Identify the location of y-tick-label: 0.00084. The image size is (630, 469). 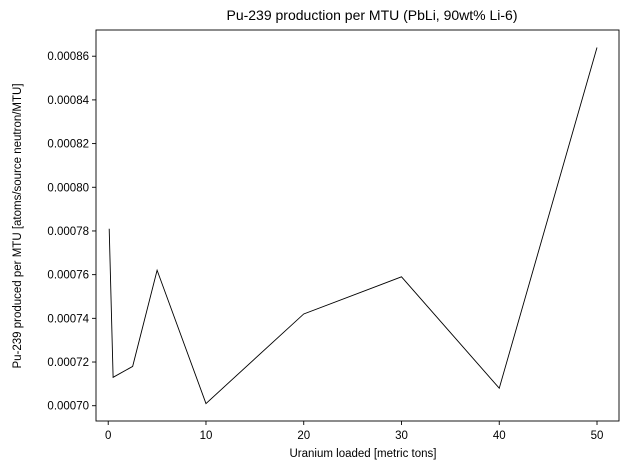
(68, 101).